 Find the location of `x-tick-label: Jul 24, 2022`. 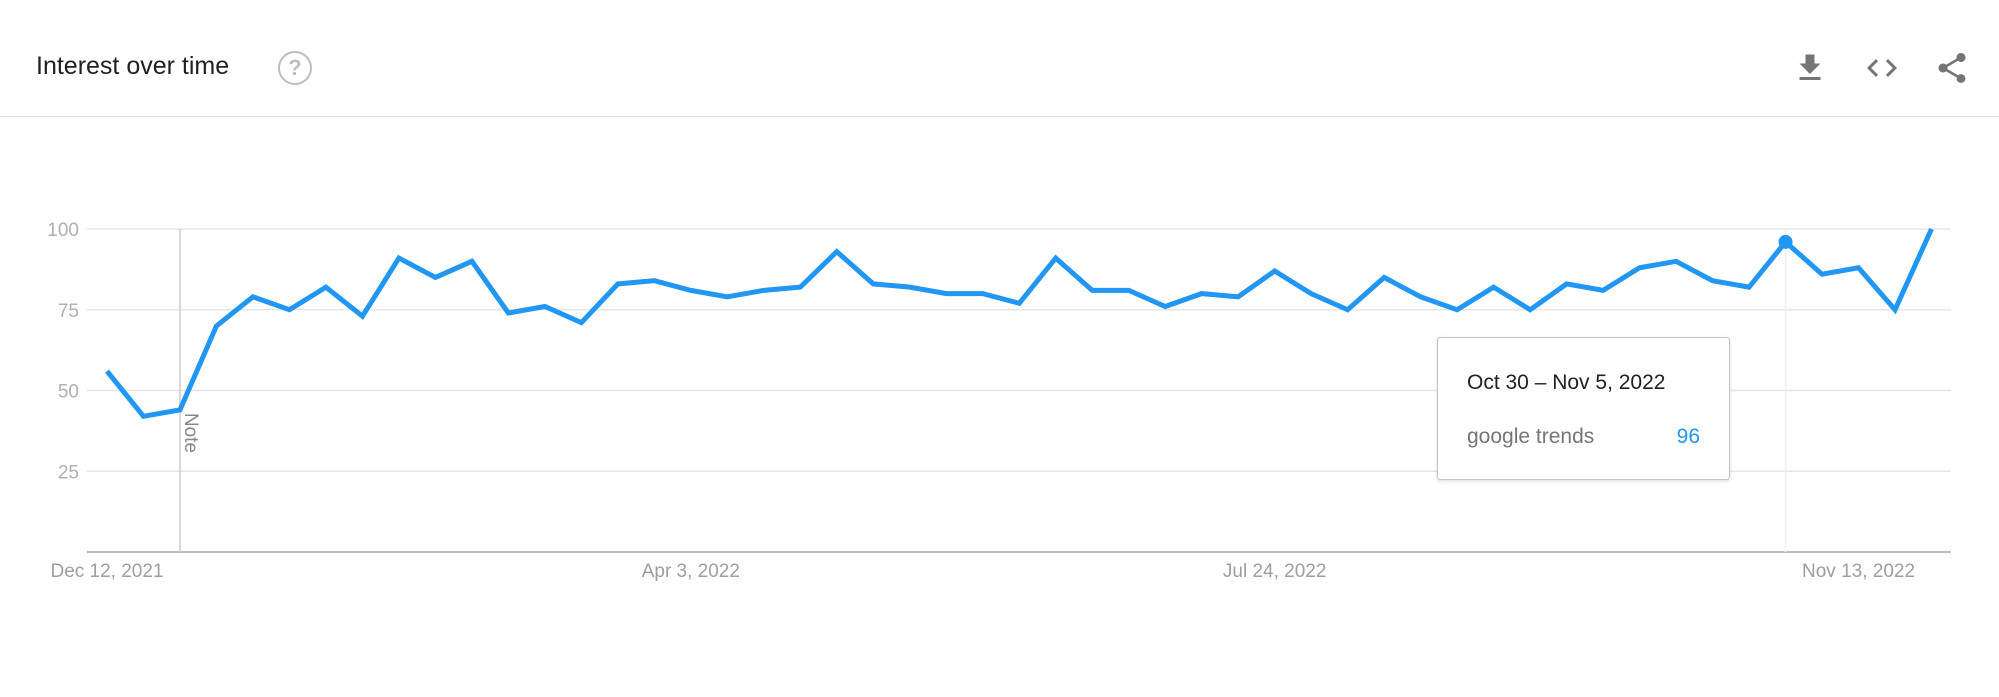

x-tick-label: Jul 24, 2022 is located at coordinates (1275, 571).